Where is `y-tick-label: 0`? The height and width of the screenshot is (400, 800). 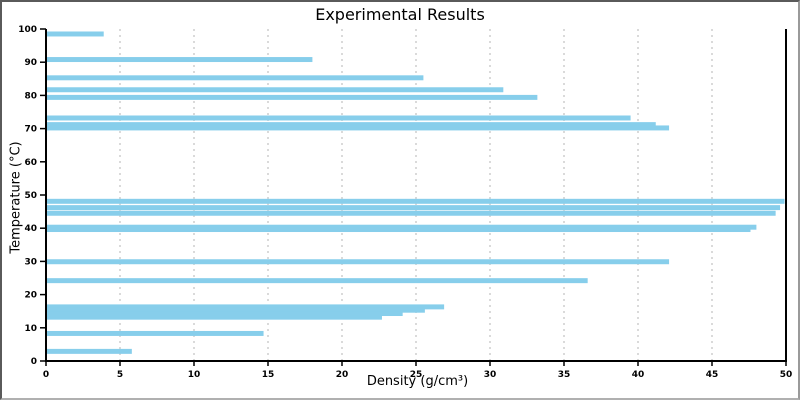 y-tick-label: 0 is located at coordinates (34, 362).